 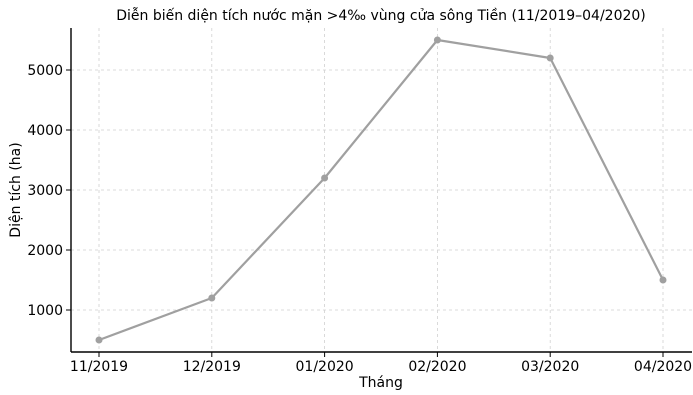 I want to click on x-tick-label: 04/2020, so click(x=663, y=367).